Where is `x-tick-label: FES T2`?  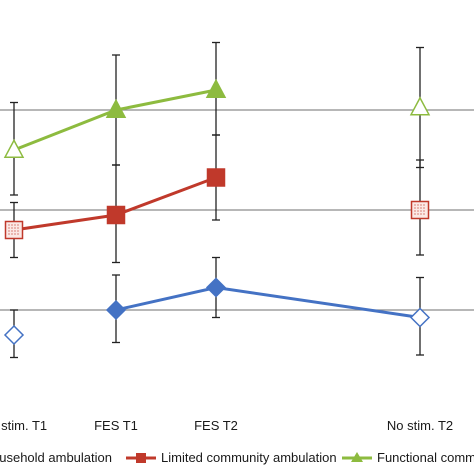
x-tick-label: FES T2 is located at coordinates (216, 425).